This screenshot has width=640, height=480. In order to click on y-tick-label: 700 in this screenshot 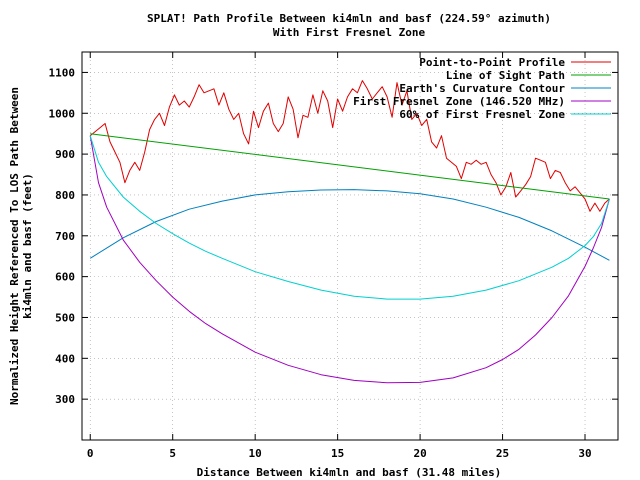, I will do `click(65, 236)`.